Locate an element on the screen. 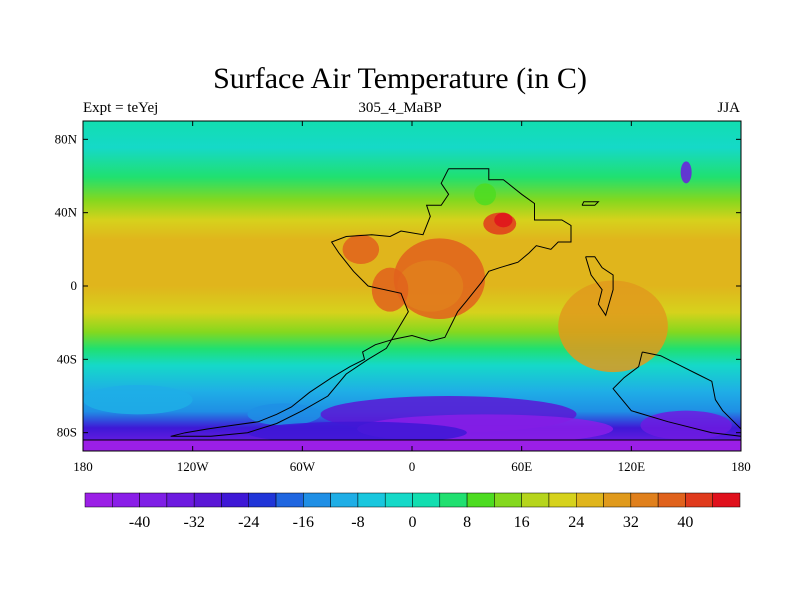 This screenshot has height=600, width=800. y-tick-label: 80N is located at coordinates (66, 138).